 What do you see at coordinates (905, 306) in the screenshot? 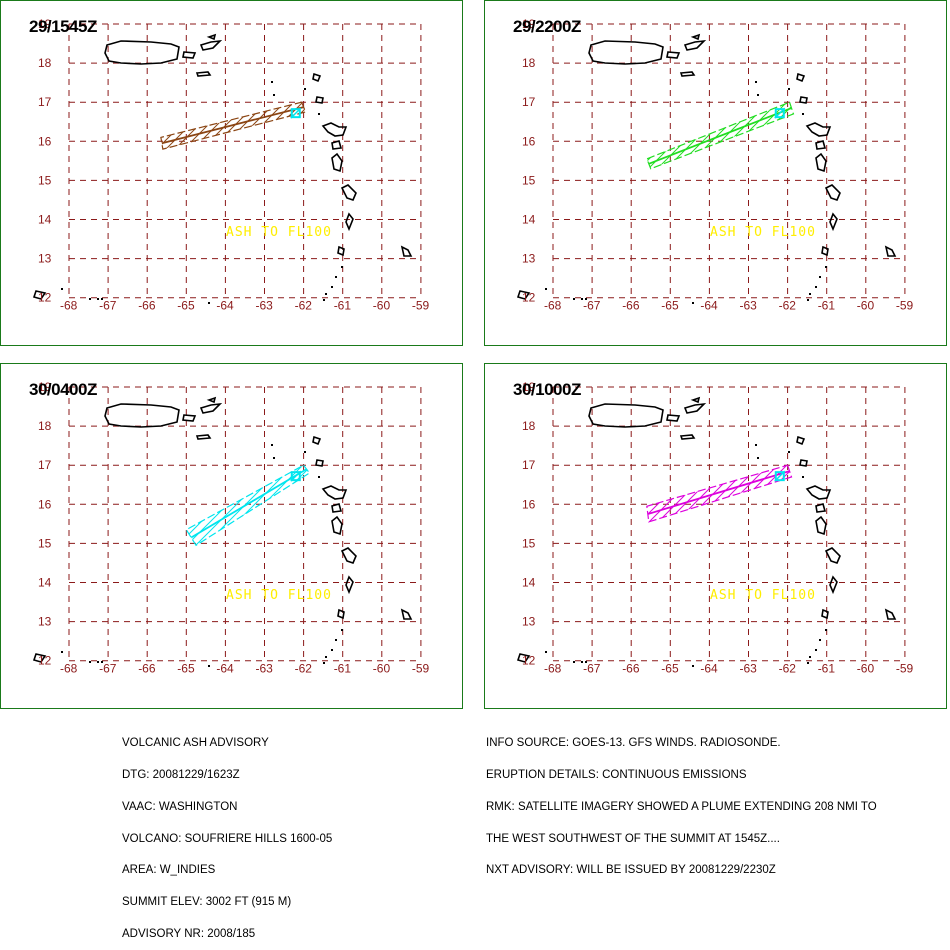
I see `longitude-label: -59` at bounding box center [905, 306].